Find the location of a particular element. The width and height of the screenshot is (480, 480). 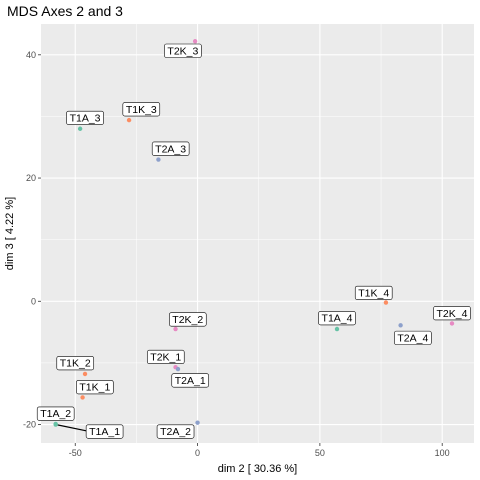

leader-line is located at coordinates (72, 427).